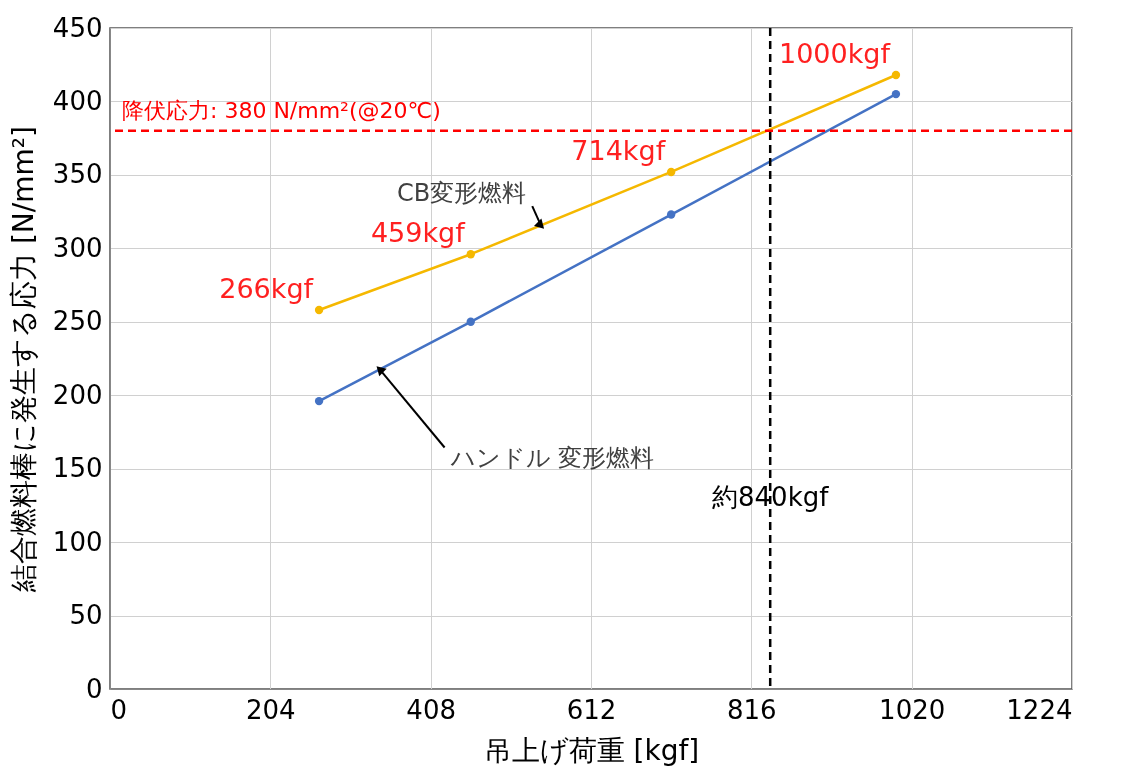 The width and height of the screenshot is (1124, 775). I want to click on y-tick-label: 400, so click(77, 100).